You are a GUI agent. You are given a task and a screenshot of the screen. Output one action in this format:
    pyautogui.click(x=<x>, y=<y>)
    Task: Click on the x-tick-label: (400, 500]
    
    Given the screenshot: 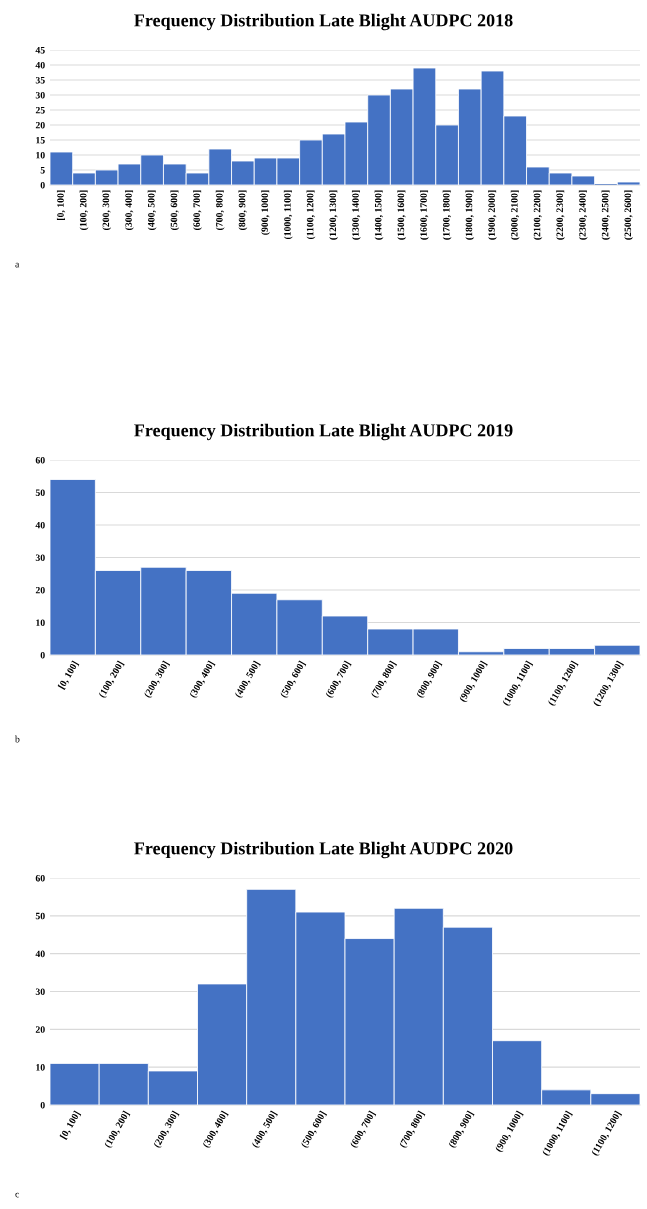 What is the action you would take?
    pyautogui.click(x=152, y=210)
    